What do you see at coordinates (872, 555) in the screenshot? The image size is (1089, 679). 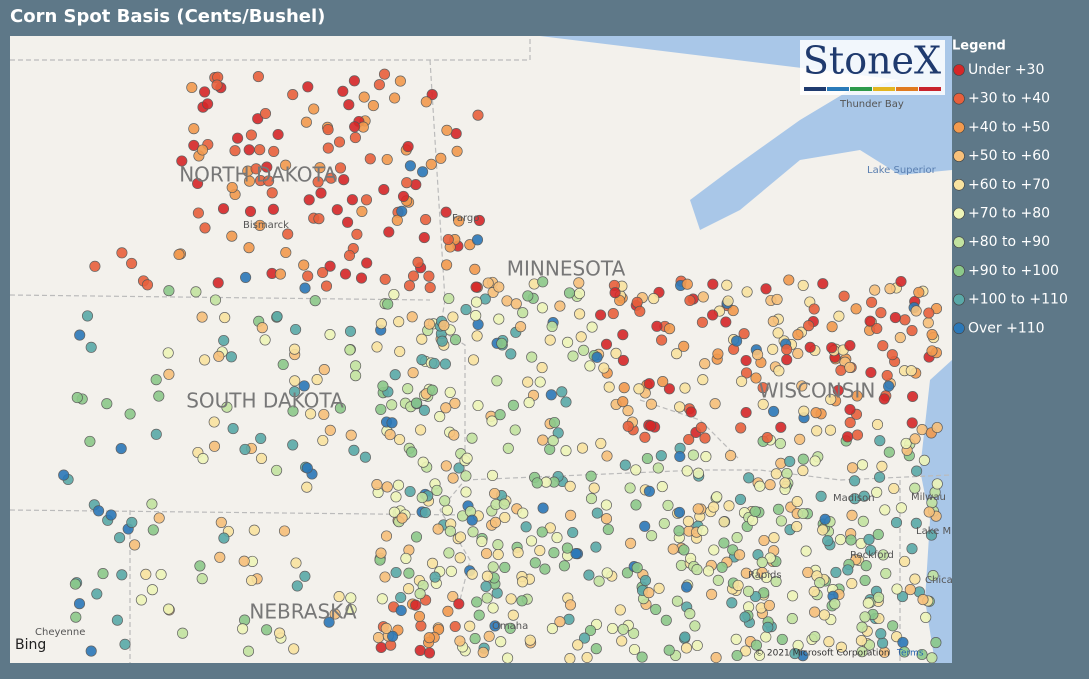 I see `place-label: Rockford` at bounding box center [872, 555].